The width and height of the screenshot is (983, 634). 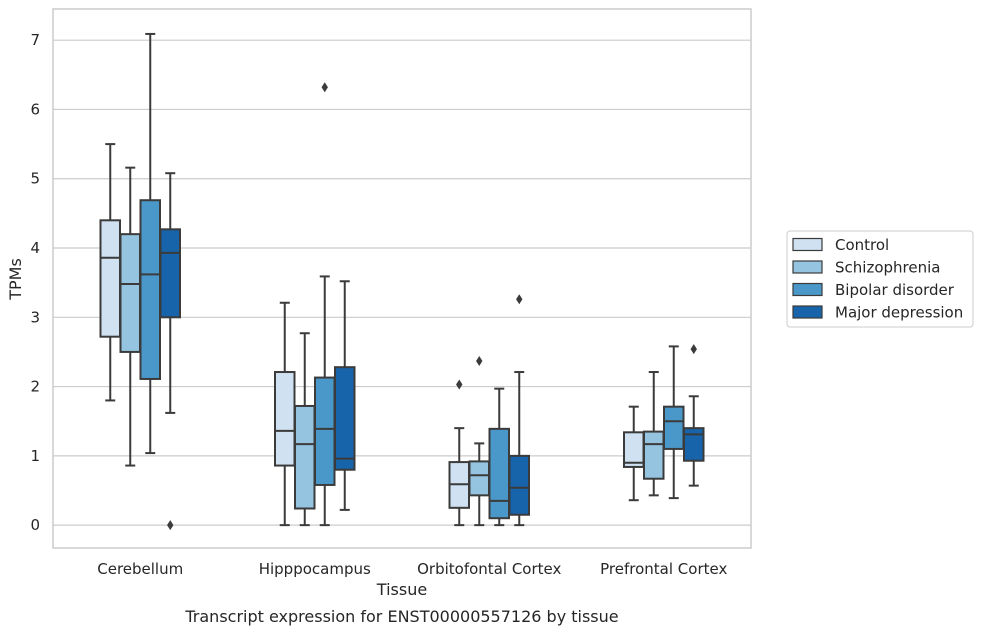 I want to click on legend-label: Control, so click(x=862, y=245).